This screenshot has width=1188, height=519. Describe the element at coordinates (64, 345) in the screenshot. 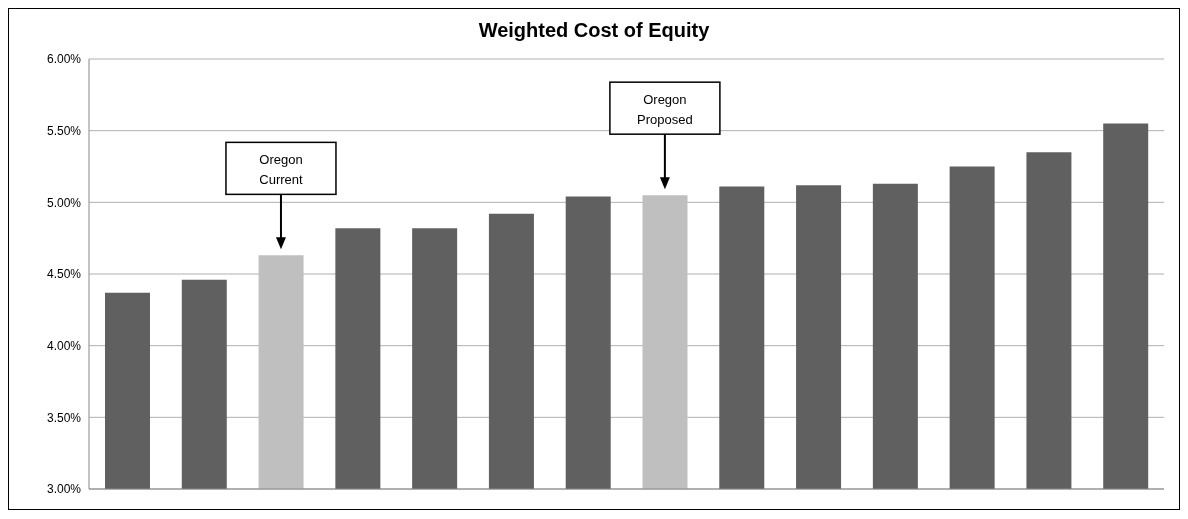

I see `y-tick-label: 4.00%` at that location.